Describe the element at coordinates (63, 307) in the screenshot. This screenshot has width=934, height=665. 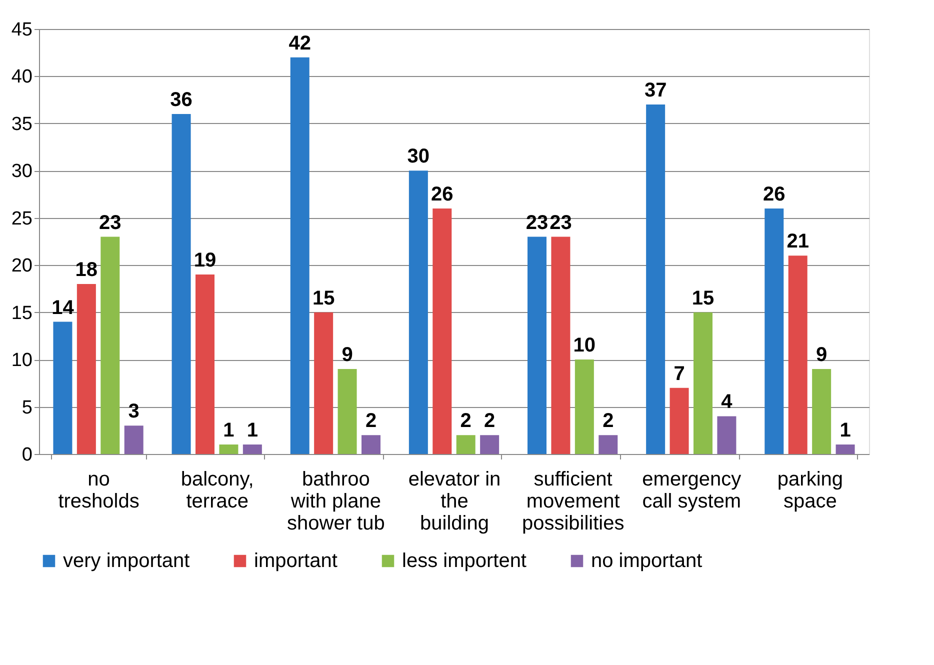
I see `data-label: 14` at that location.